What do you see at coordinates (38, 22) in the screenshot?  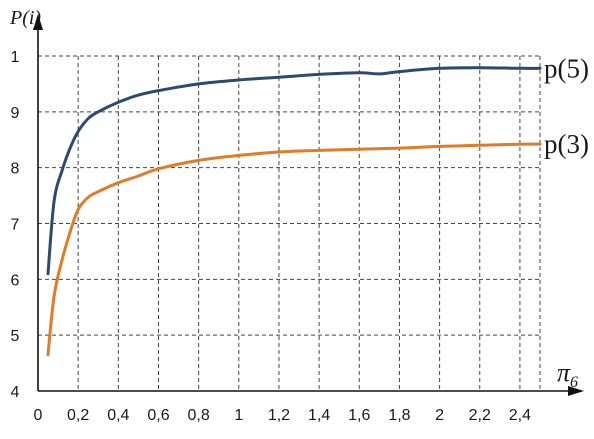 I see `y-axis-arrow` at bounding box center [38, 22].